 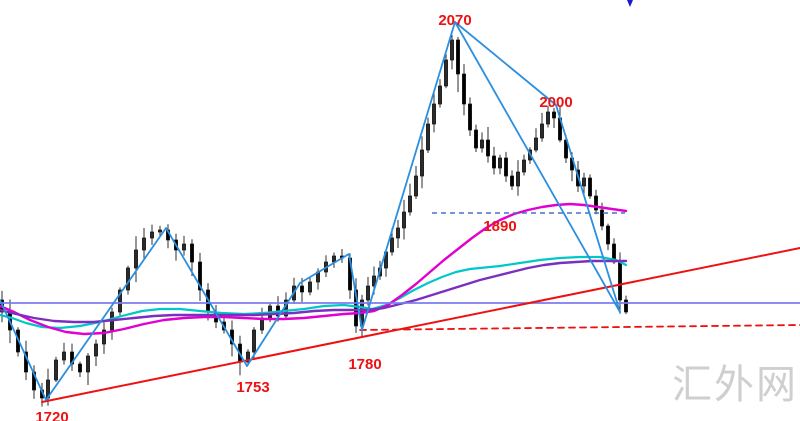 I want to click on watermark-text: 汇外网, so click(x=735, y=385).